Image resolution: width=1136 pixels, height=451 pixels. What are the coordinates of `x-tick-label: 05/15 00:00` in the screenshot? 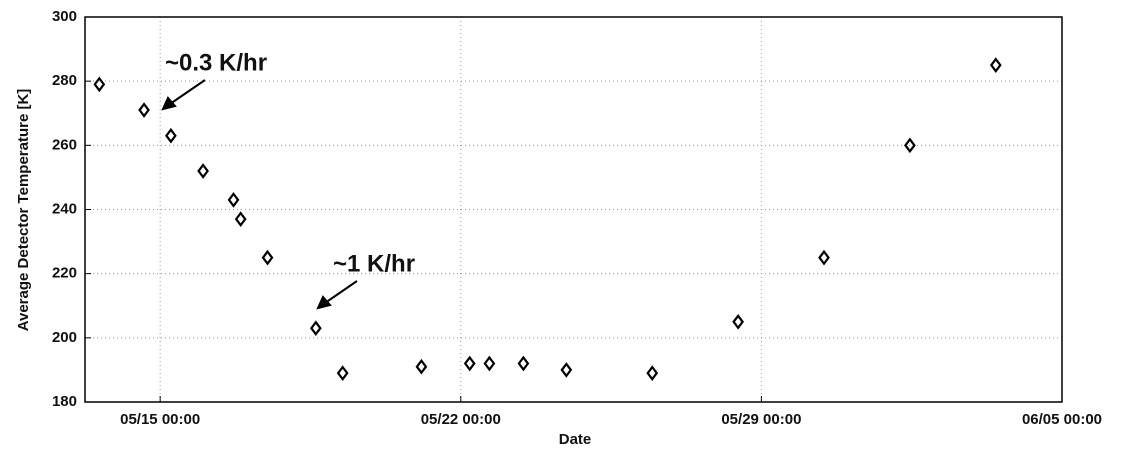 It's located at (160, 419).